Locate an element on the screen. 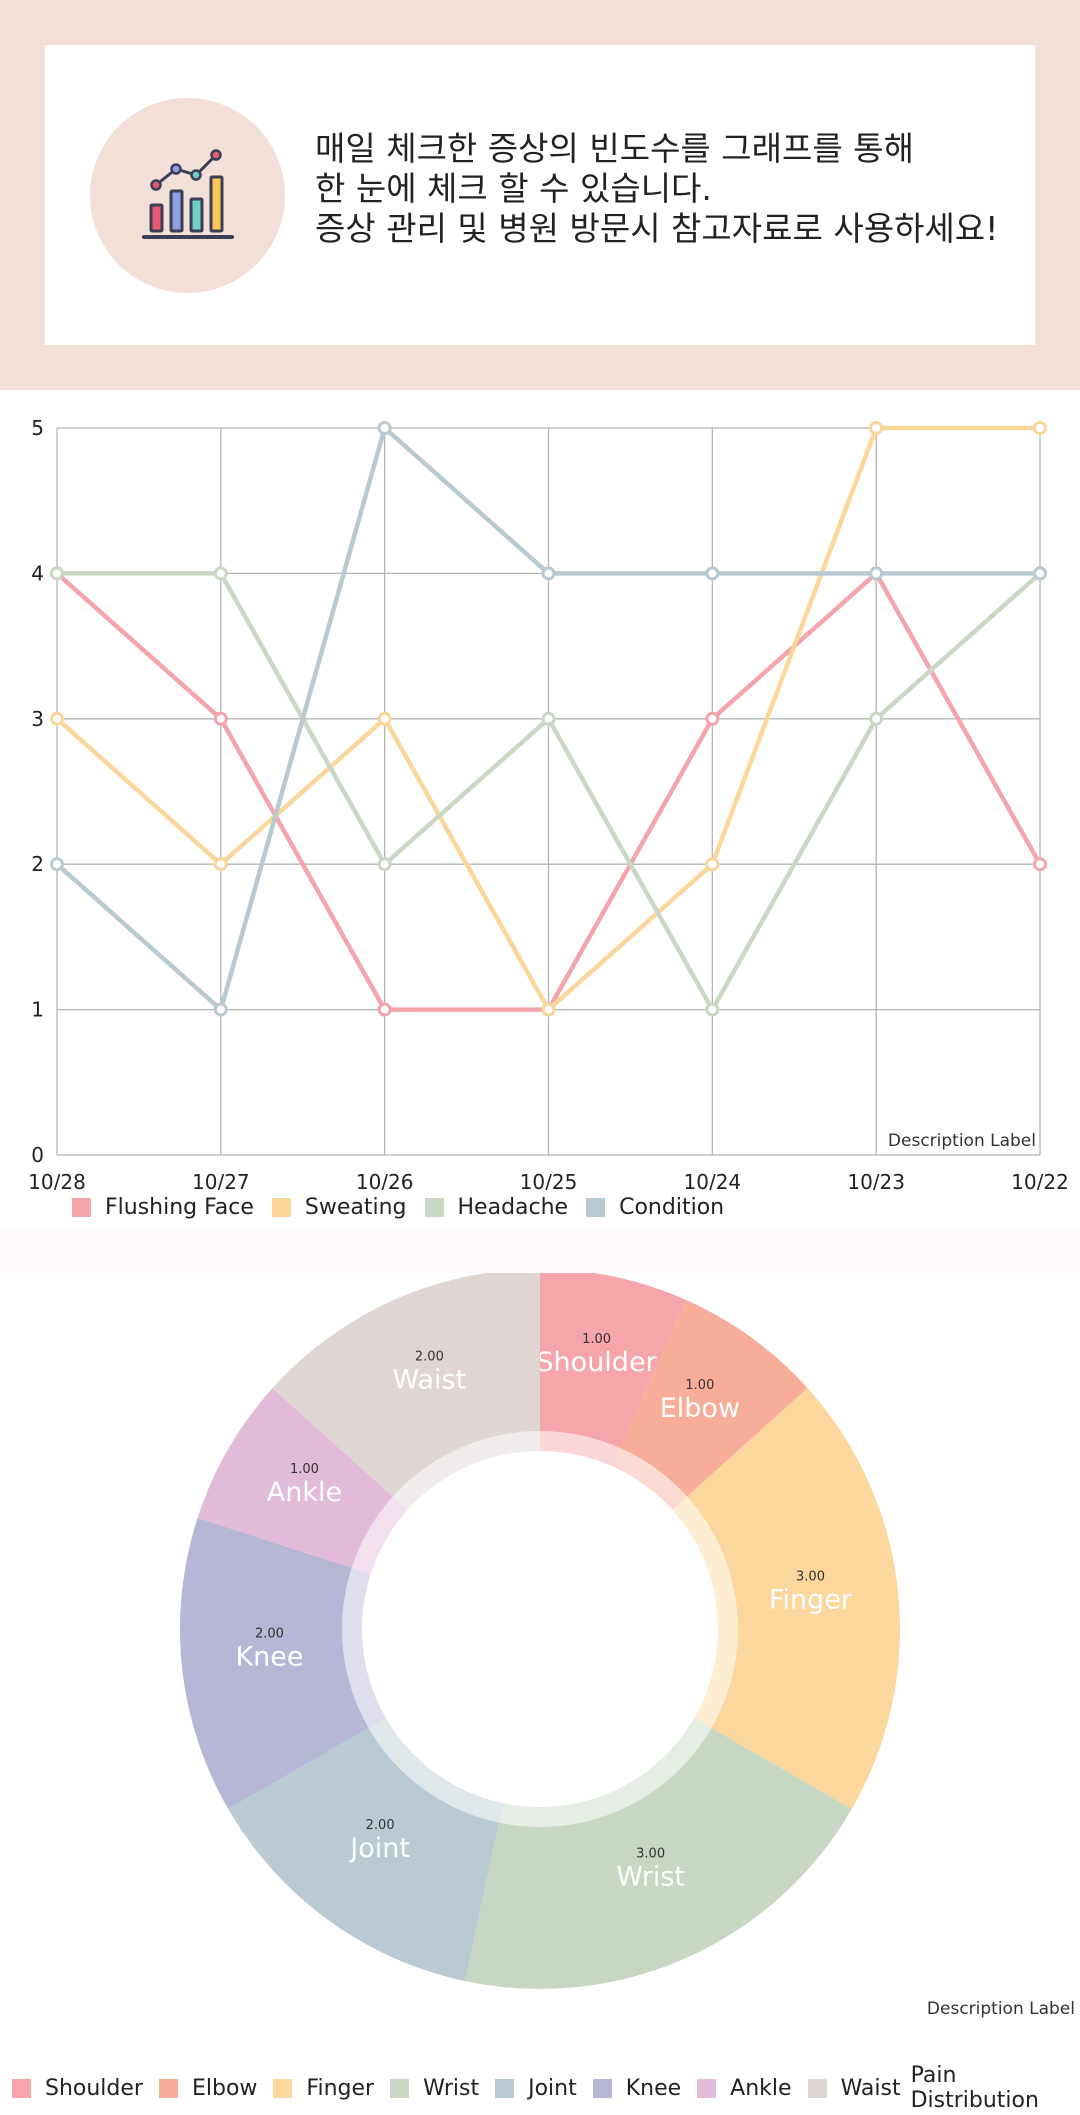 This screenshot has width=1080, height=2115. slice-inner-band-finger is located at coordinates (705, 1612).